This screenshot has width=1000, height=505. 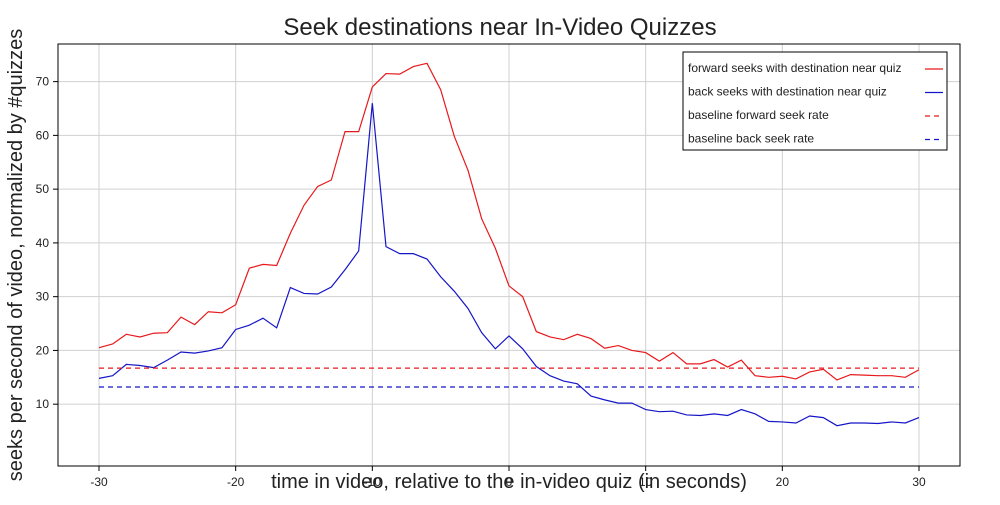 I want to click on y-tick-label: 50, so click(x=43, y=189).